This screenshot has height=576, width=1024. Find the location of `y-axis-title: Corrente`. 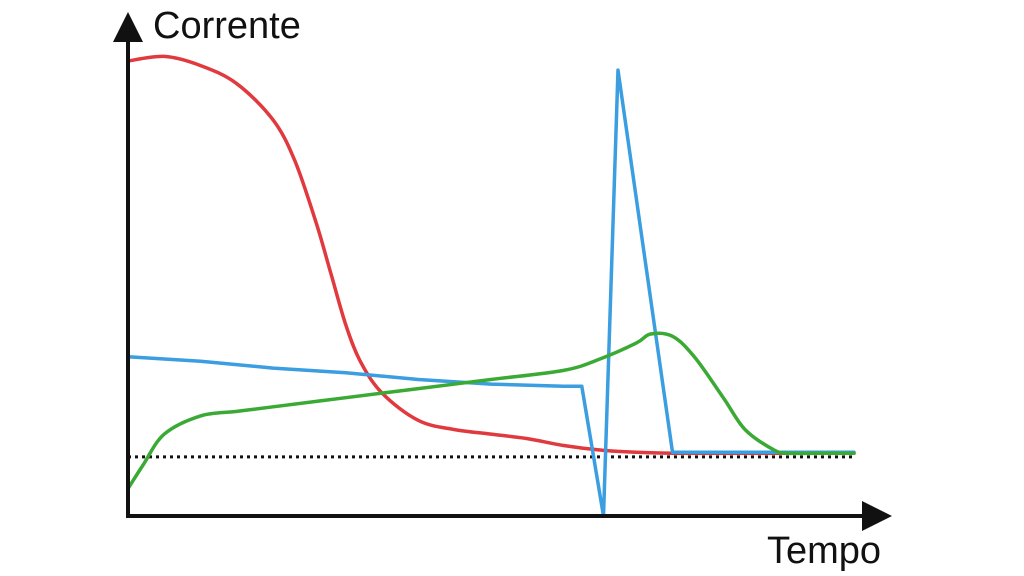

y-axis-title: Corrente is located at coordinates (227, 26).